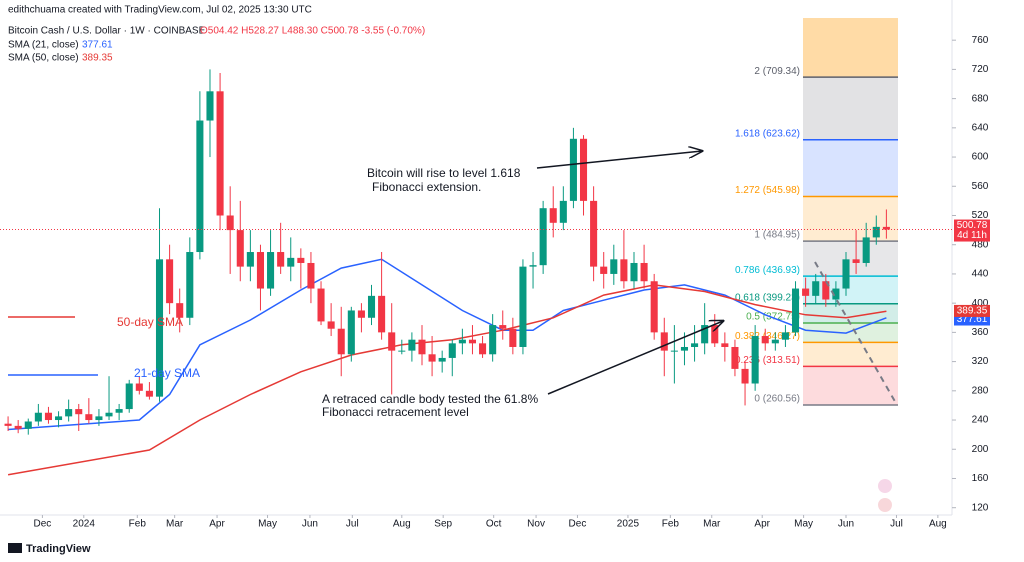  What do you see at coordinates (980, 420) in the screenshot?
I see `y-tick-label: 240` at bounding box center [980, 420].